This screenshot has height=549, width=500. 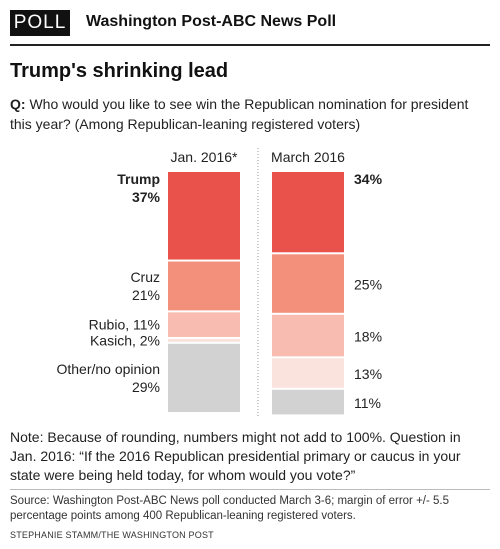 I want to click on label-rubio-jan-0: Rubio, 11%, so click(x=124, y=325).